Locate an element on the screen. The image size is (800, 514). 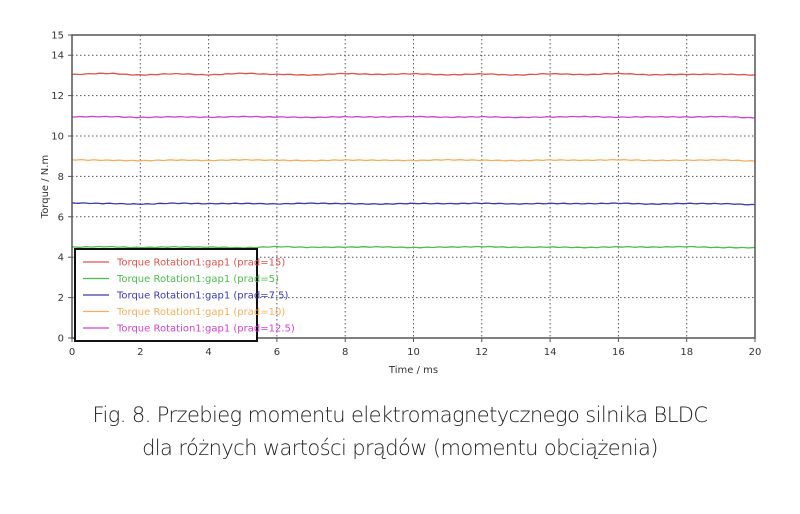
legend-item: Torque Rotation1:gap1 (prad=5) is located at coordinates (181, 279).